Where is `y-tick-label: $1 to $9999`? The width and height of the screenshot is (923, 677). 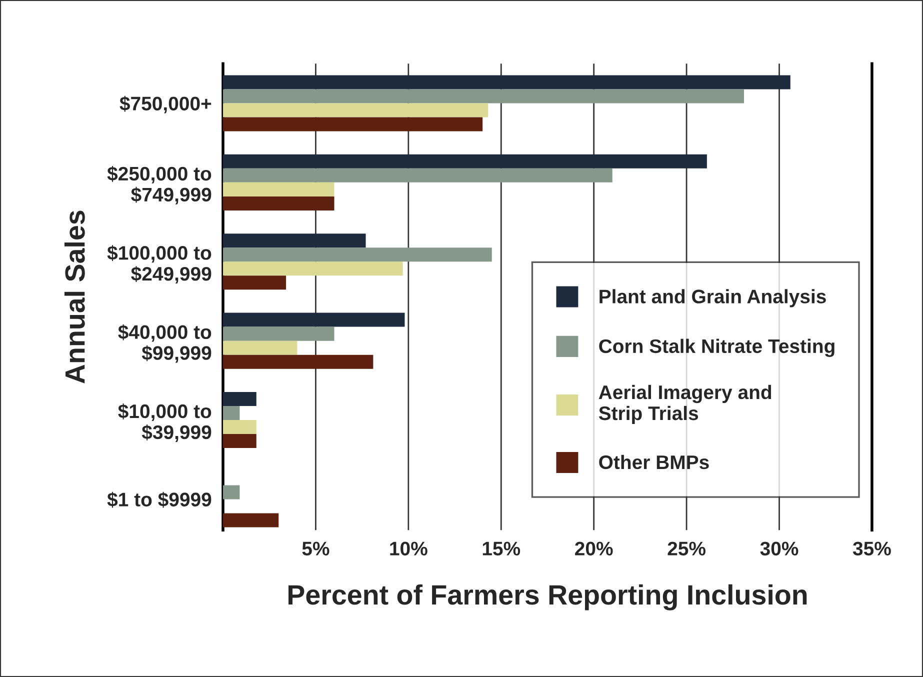 y-tick-label: $1 to $9999 is located at coordinates (159, 500).